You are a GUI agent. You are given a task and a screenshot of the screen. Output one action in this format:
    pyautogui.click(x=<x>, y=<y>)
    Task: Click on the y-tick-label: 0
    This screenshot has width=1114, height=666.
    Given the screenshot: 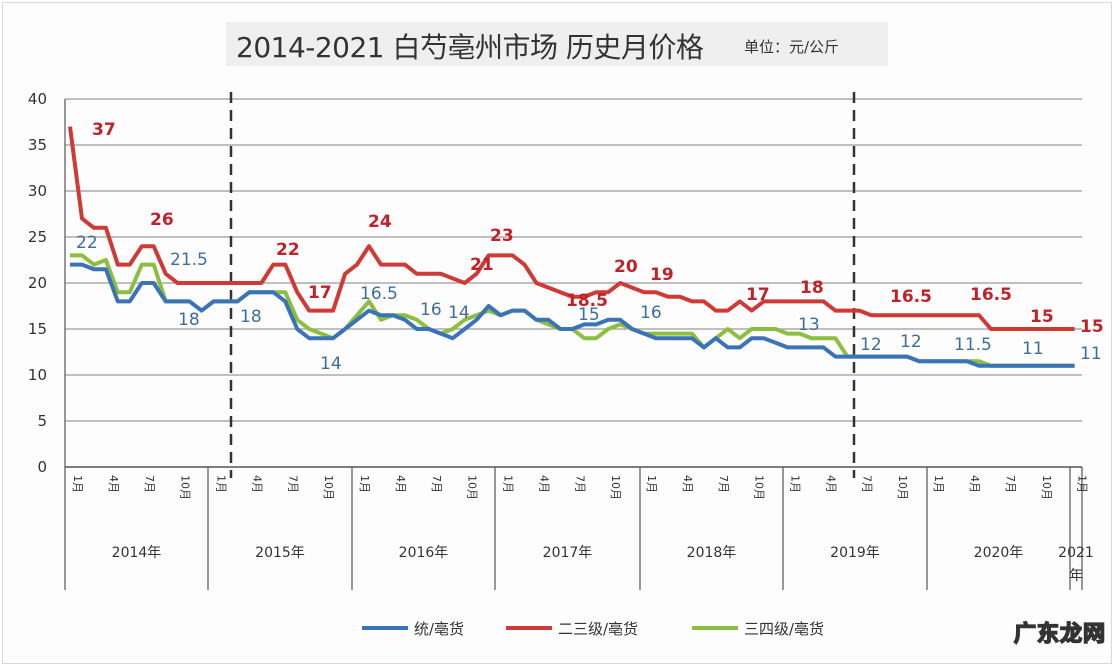 What is the action you would take?
    pyautogui.click(x=42, y=467)
    